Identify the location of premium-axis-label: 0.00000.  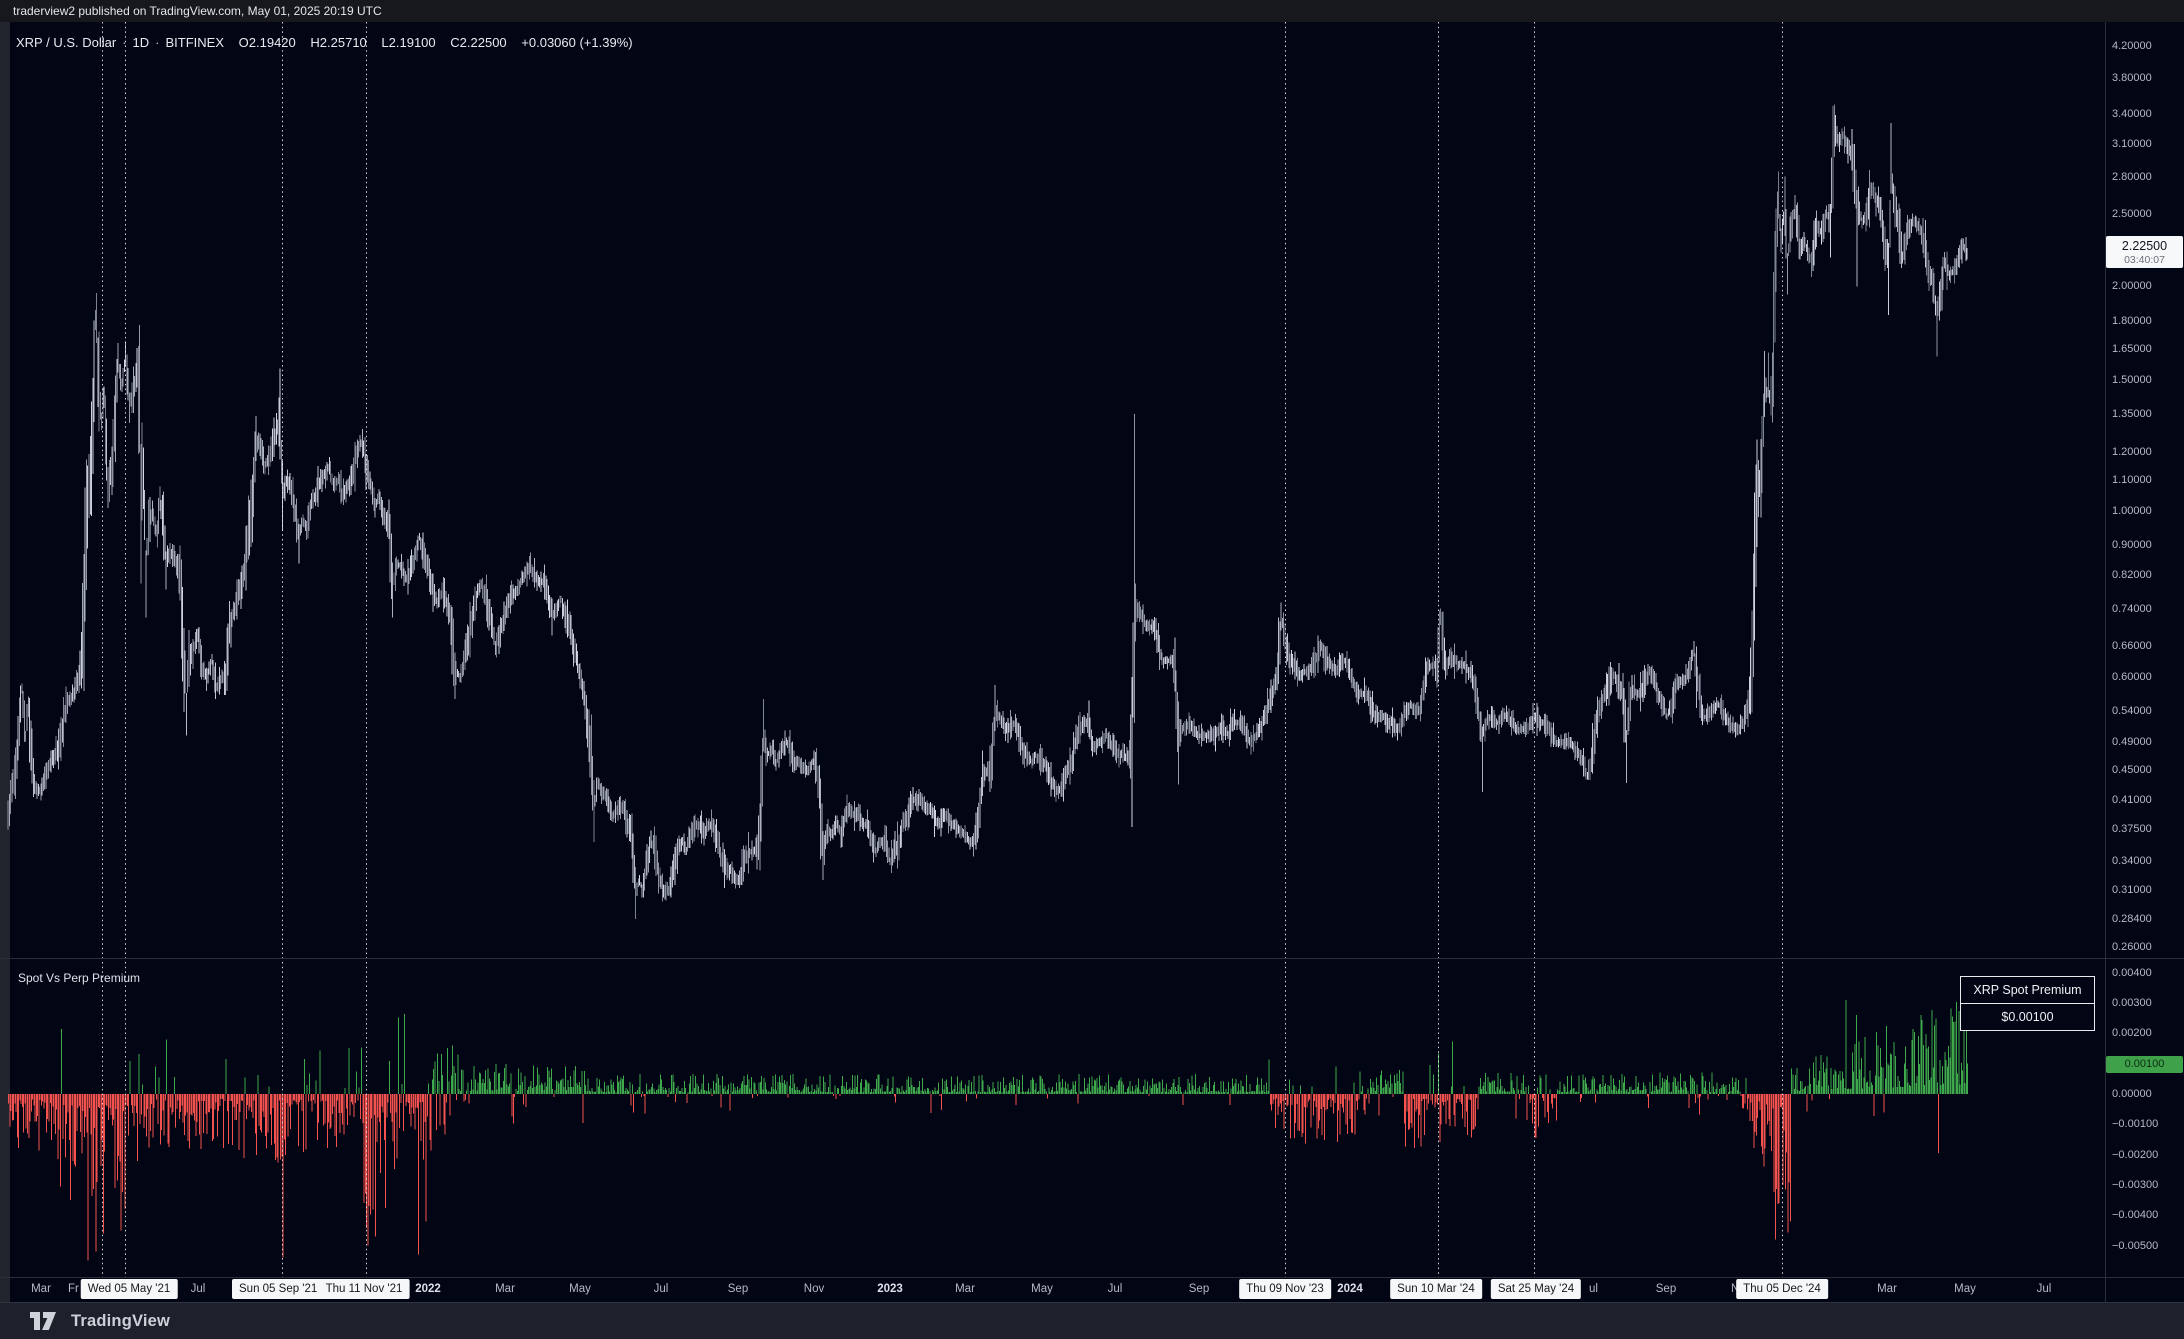
(2132, 1094).